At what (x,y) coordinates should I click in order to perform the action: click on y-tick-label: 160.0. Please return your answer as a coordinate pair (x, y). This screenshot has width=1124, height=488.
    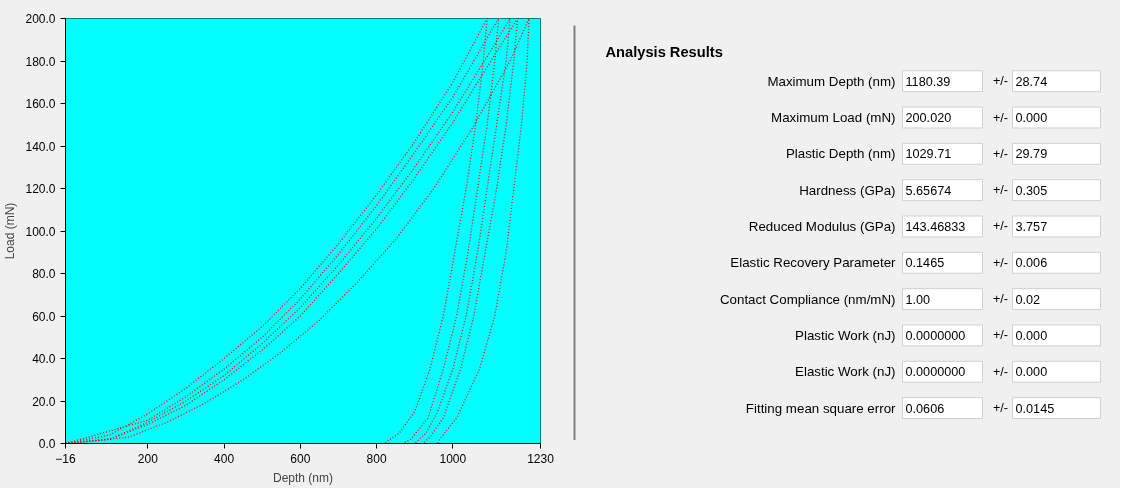
    Looking at the image, I should click on (40, 104).